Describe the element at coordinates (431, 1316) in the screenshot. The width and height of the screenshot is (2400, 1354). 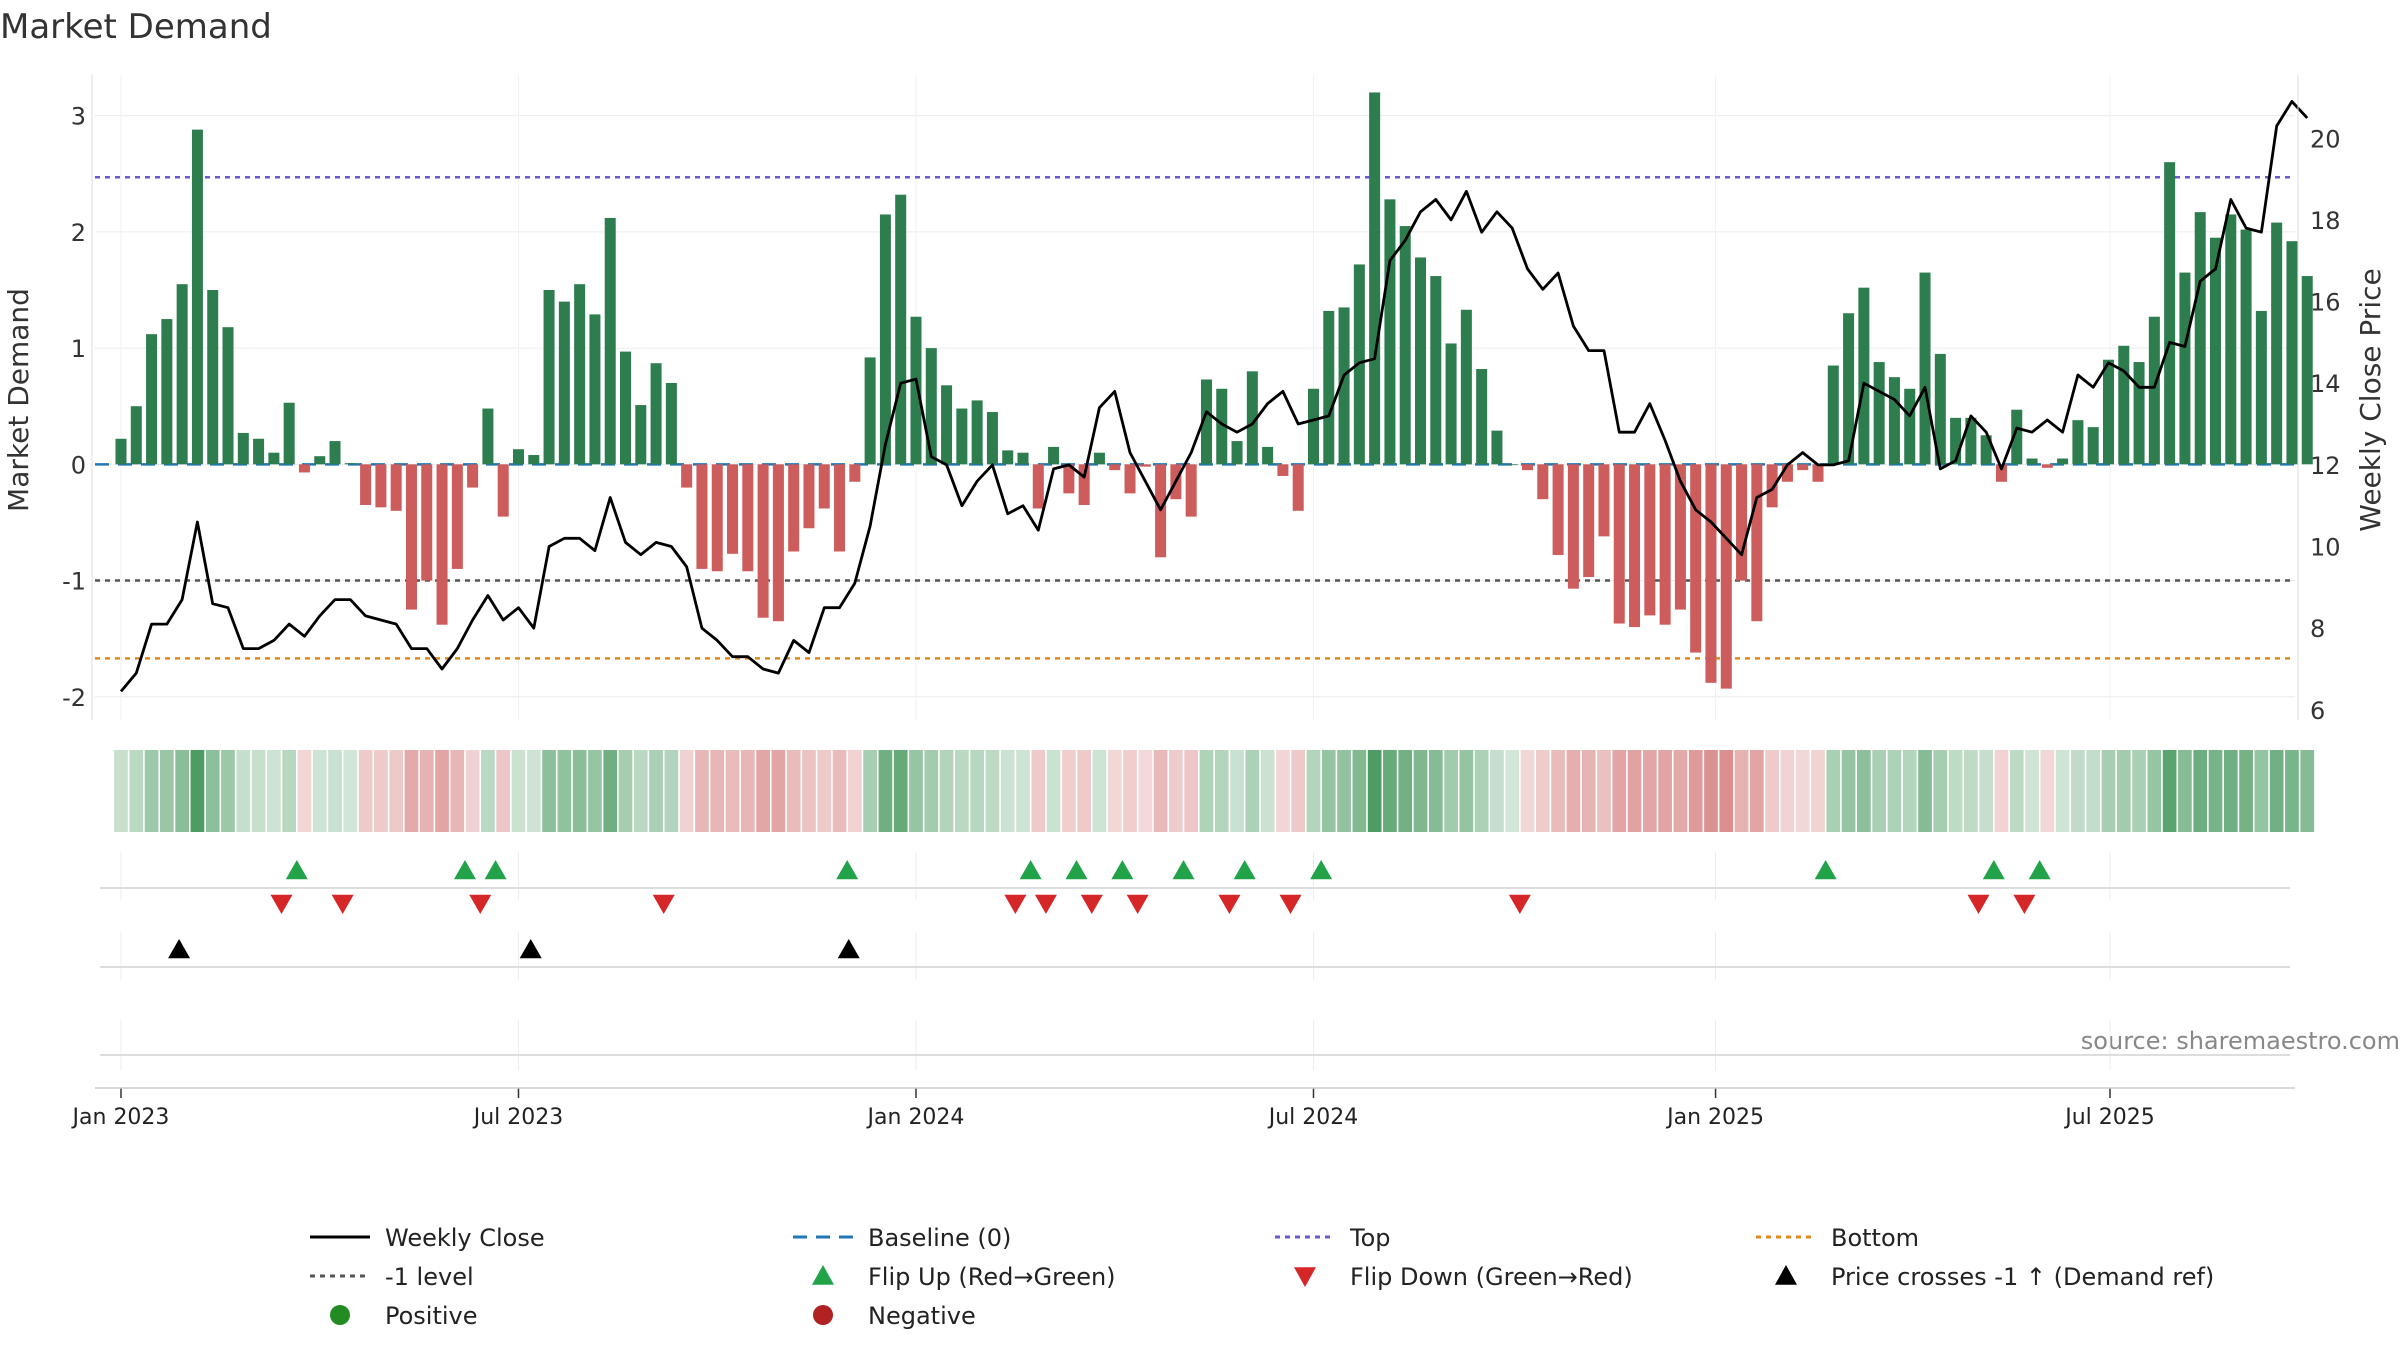
I see `positive-legend-label: Positive` at that location.